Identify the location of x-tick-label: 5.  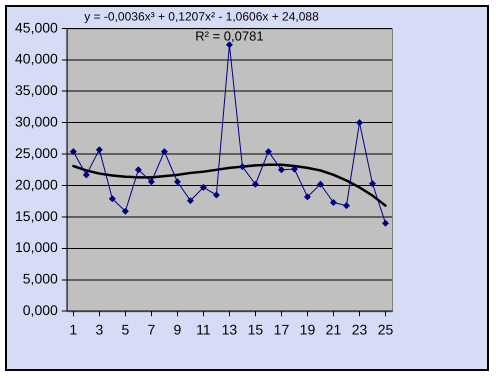
(125, 329).